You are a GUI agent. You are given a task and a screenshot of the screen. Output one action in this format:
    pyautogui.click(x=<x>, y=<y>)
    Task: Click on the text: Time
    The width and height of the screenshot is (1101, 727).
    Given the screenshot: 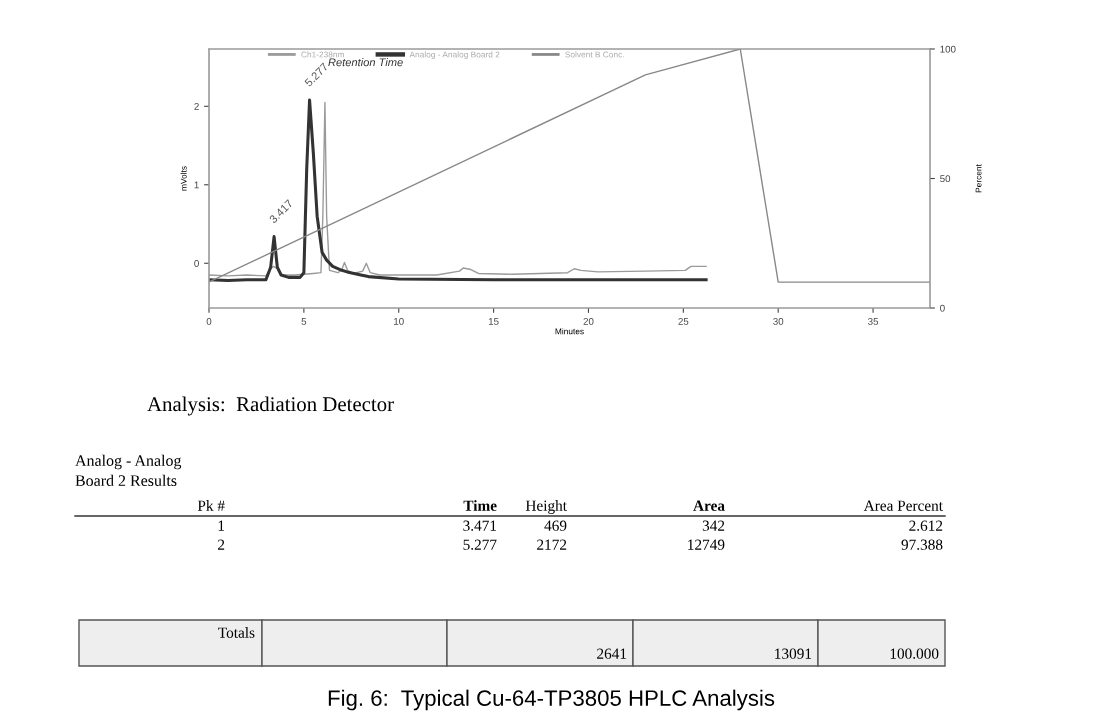 What is the action you would take?
    pyautogui.click(x=480, y=505)
    